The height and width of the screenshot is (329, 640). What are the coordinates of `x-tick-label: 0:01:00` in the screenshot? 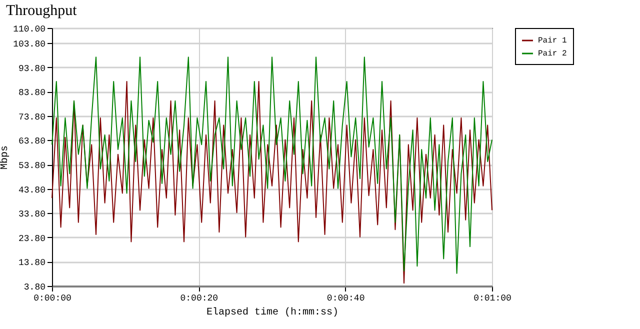 It's located at (493, 299).